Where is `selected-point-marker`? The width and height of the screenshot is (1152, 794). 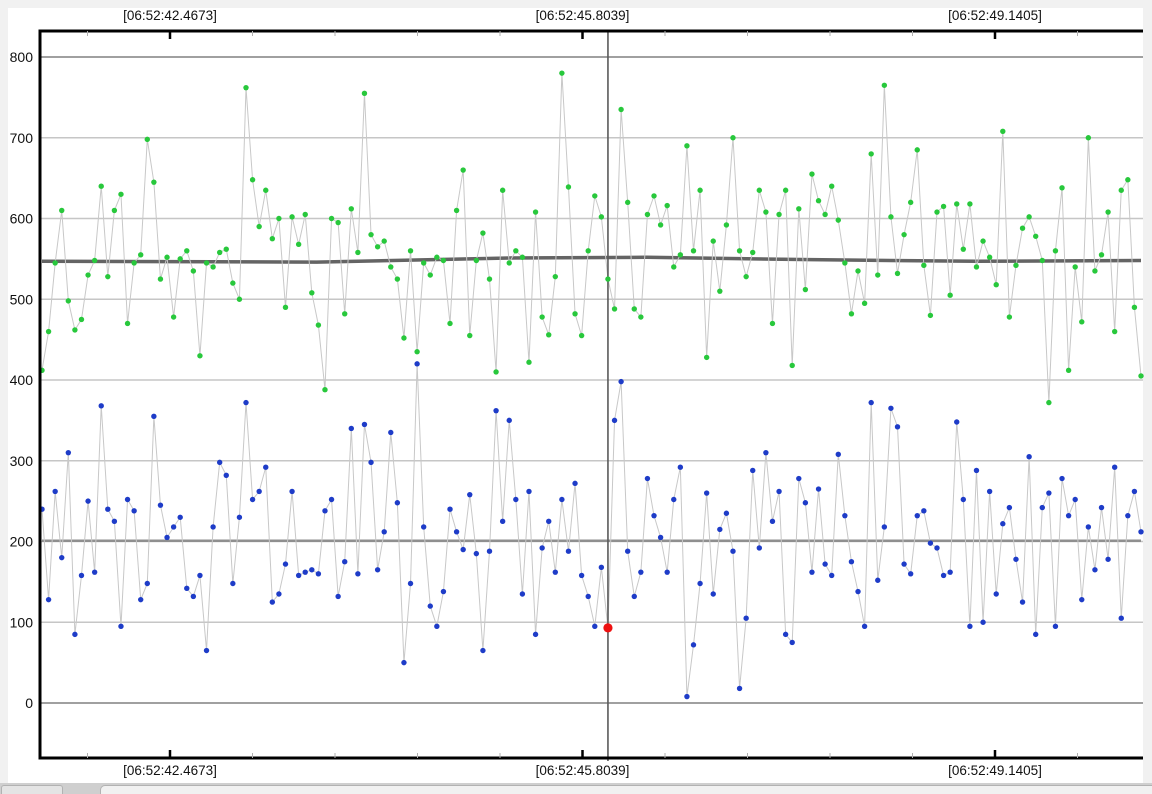
selected-point-marker is located at coordinates (608, 628).